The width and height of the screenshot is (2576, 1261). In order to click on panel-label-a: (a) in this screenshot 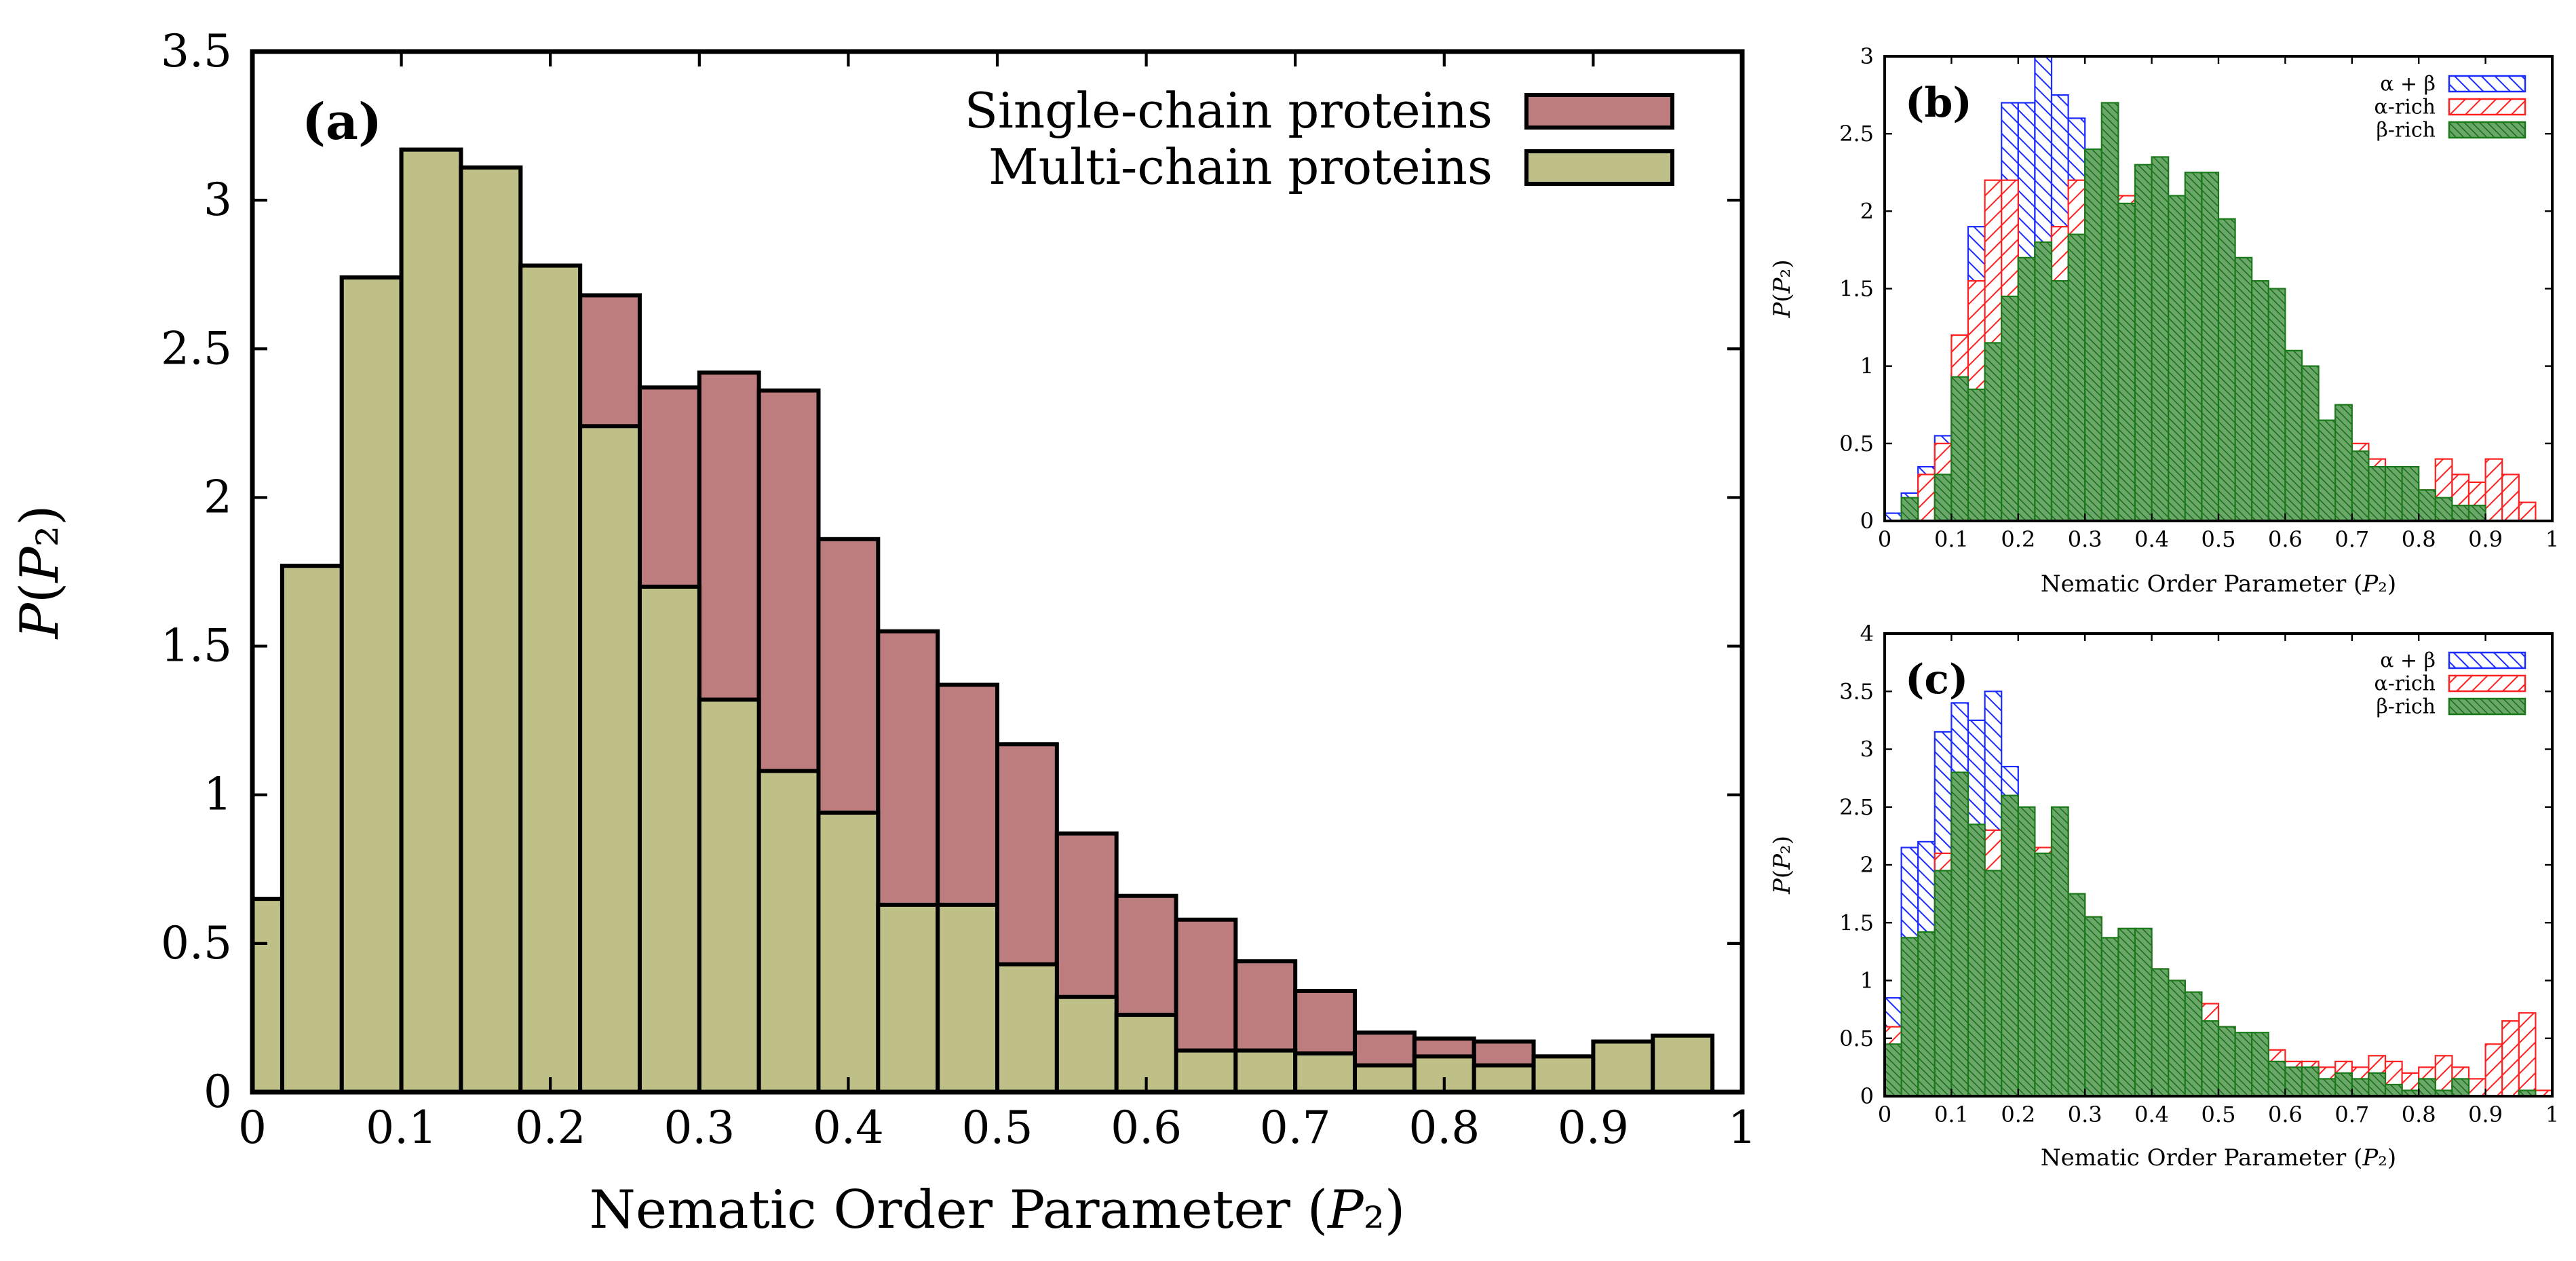, I will do `click(342, 122)`.